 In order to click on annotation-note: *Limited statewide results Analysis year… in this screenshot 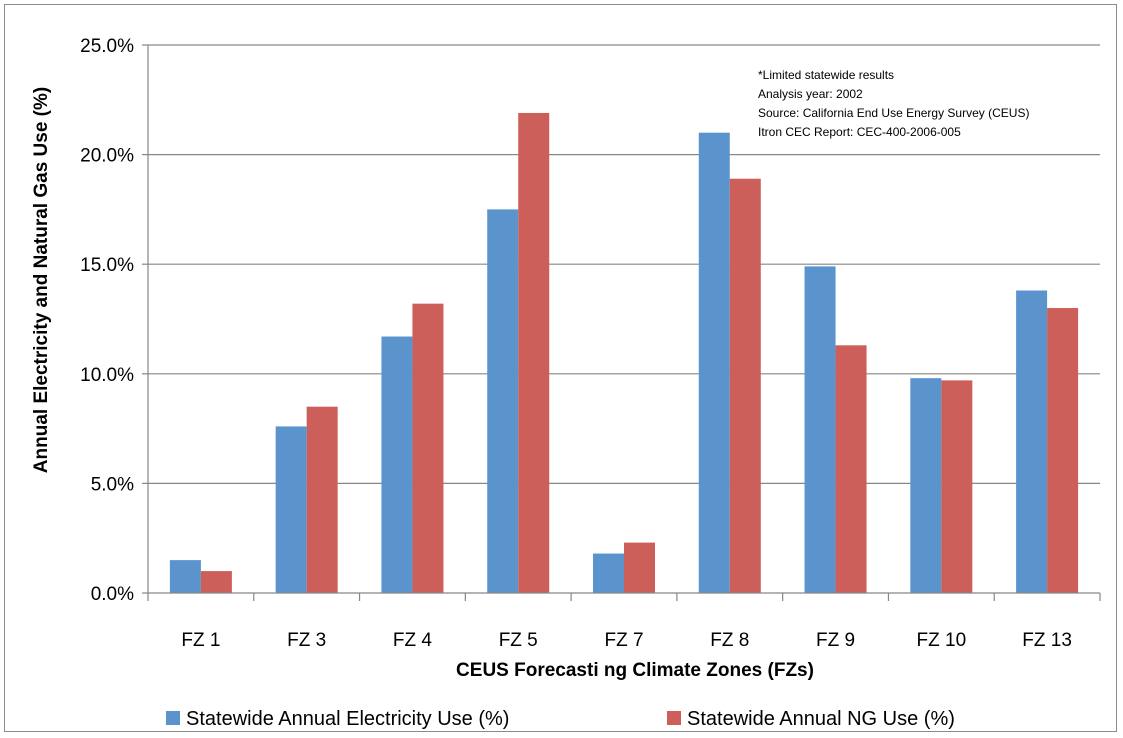, I will do `click(893, 103)`.